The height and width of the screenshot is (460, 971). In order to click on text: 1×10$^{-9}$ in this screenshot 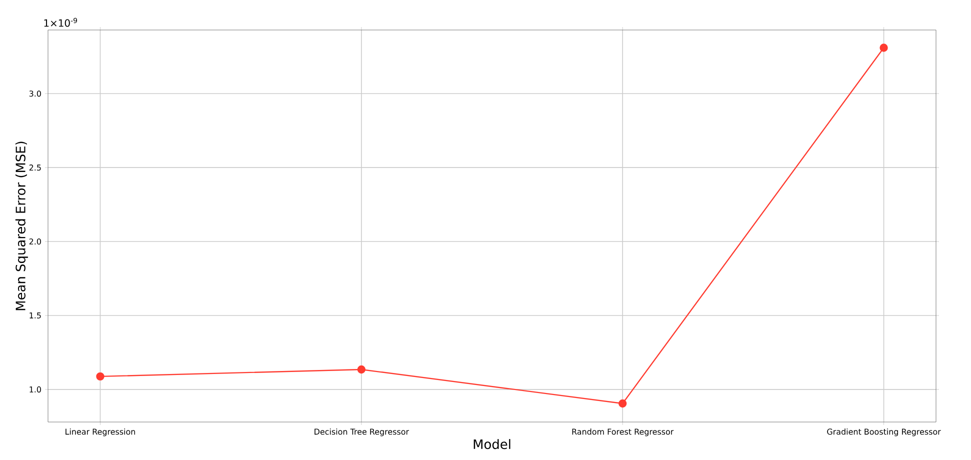, I will do `click(61, 22)`.